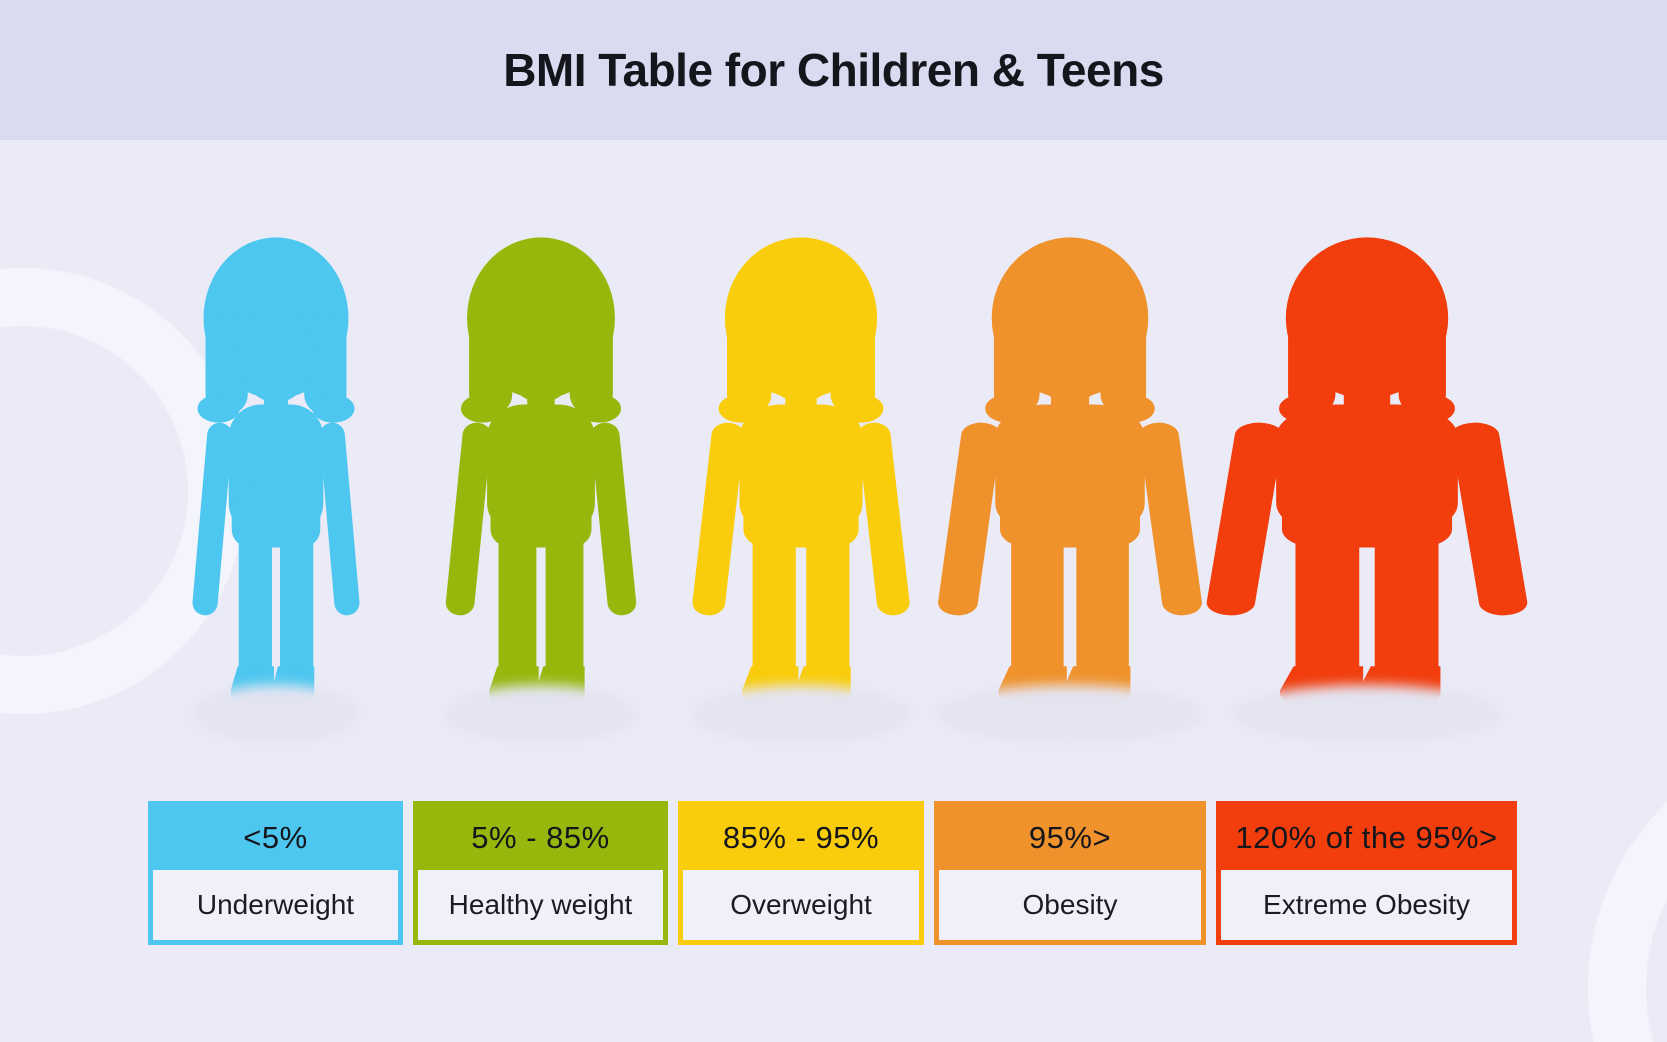 This screenshot has height=1042, width=1667. Describe the element at coordinates (1070, 905) in the screenshot. I see `category-label: Obesity` at that location.